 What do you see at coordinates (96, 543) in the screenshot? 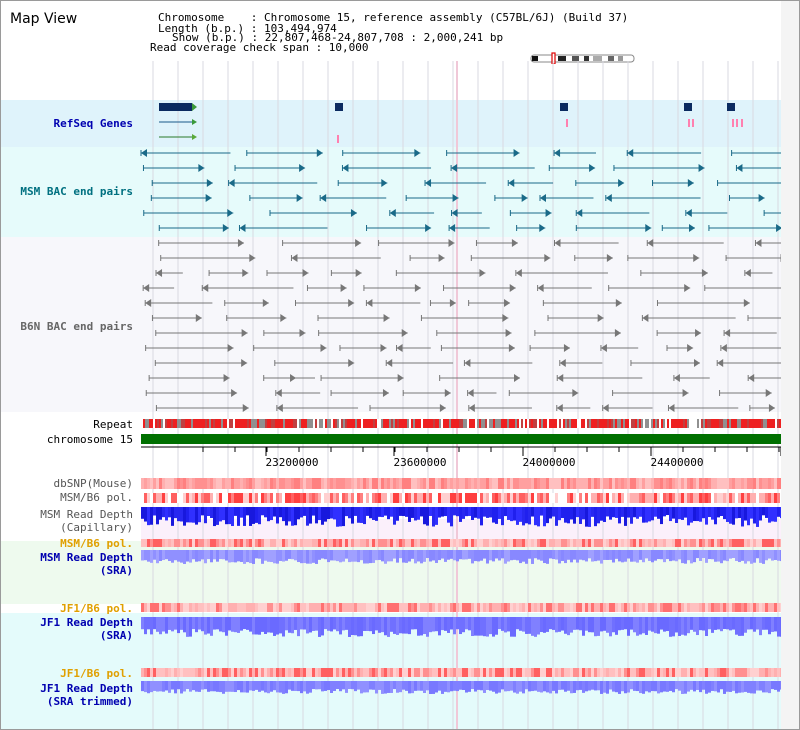
I see `track-label-msm-b6-pol-2: MSM/B6 pol.` at bounding box center [96, 543].